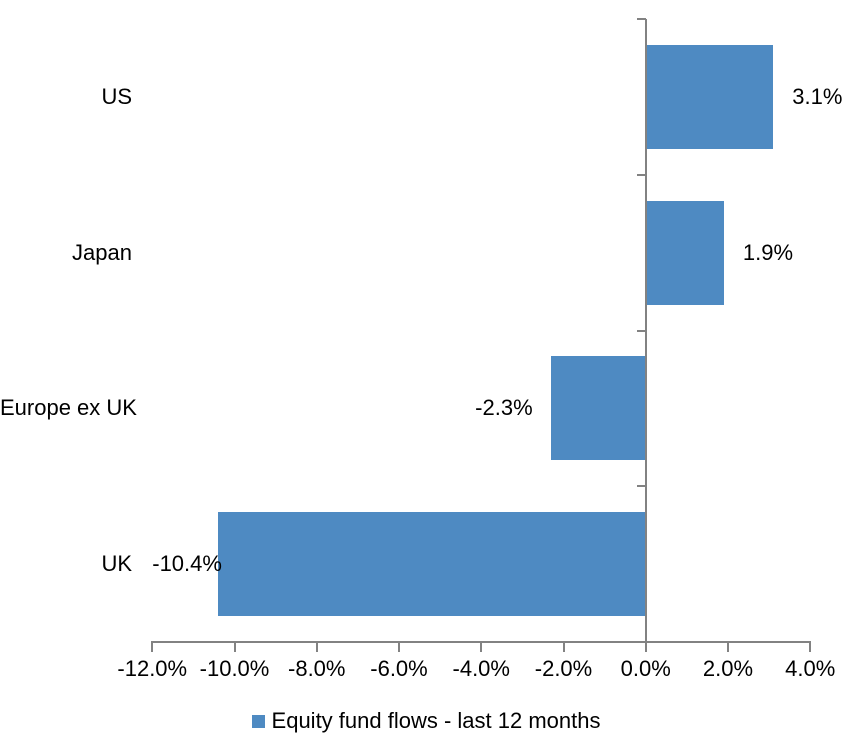 This screenshot has width=852, height=747. What do you see at coordinates (817, 96) in the screenshot?
I see `bar-value-label: 3.1%` at bounding box center [817, 96].